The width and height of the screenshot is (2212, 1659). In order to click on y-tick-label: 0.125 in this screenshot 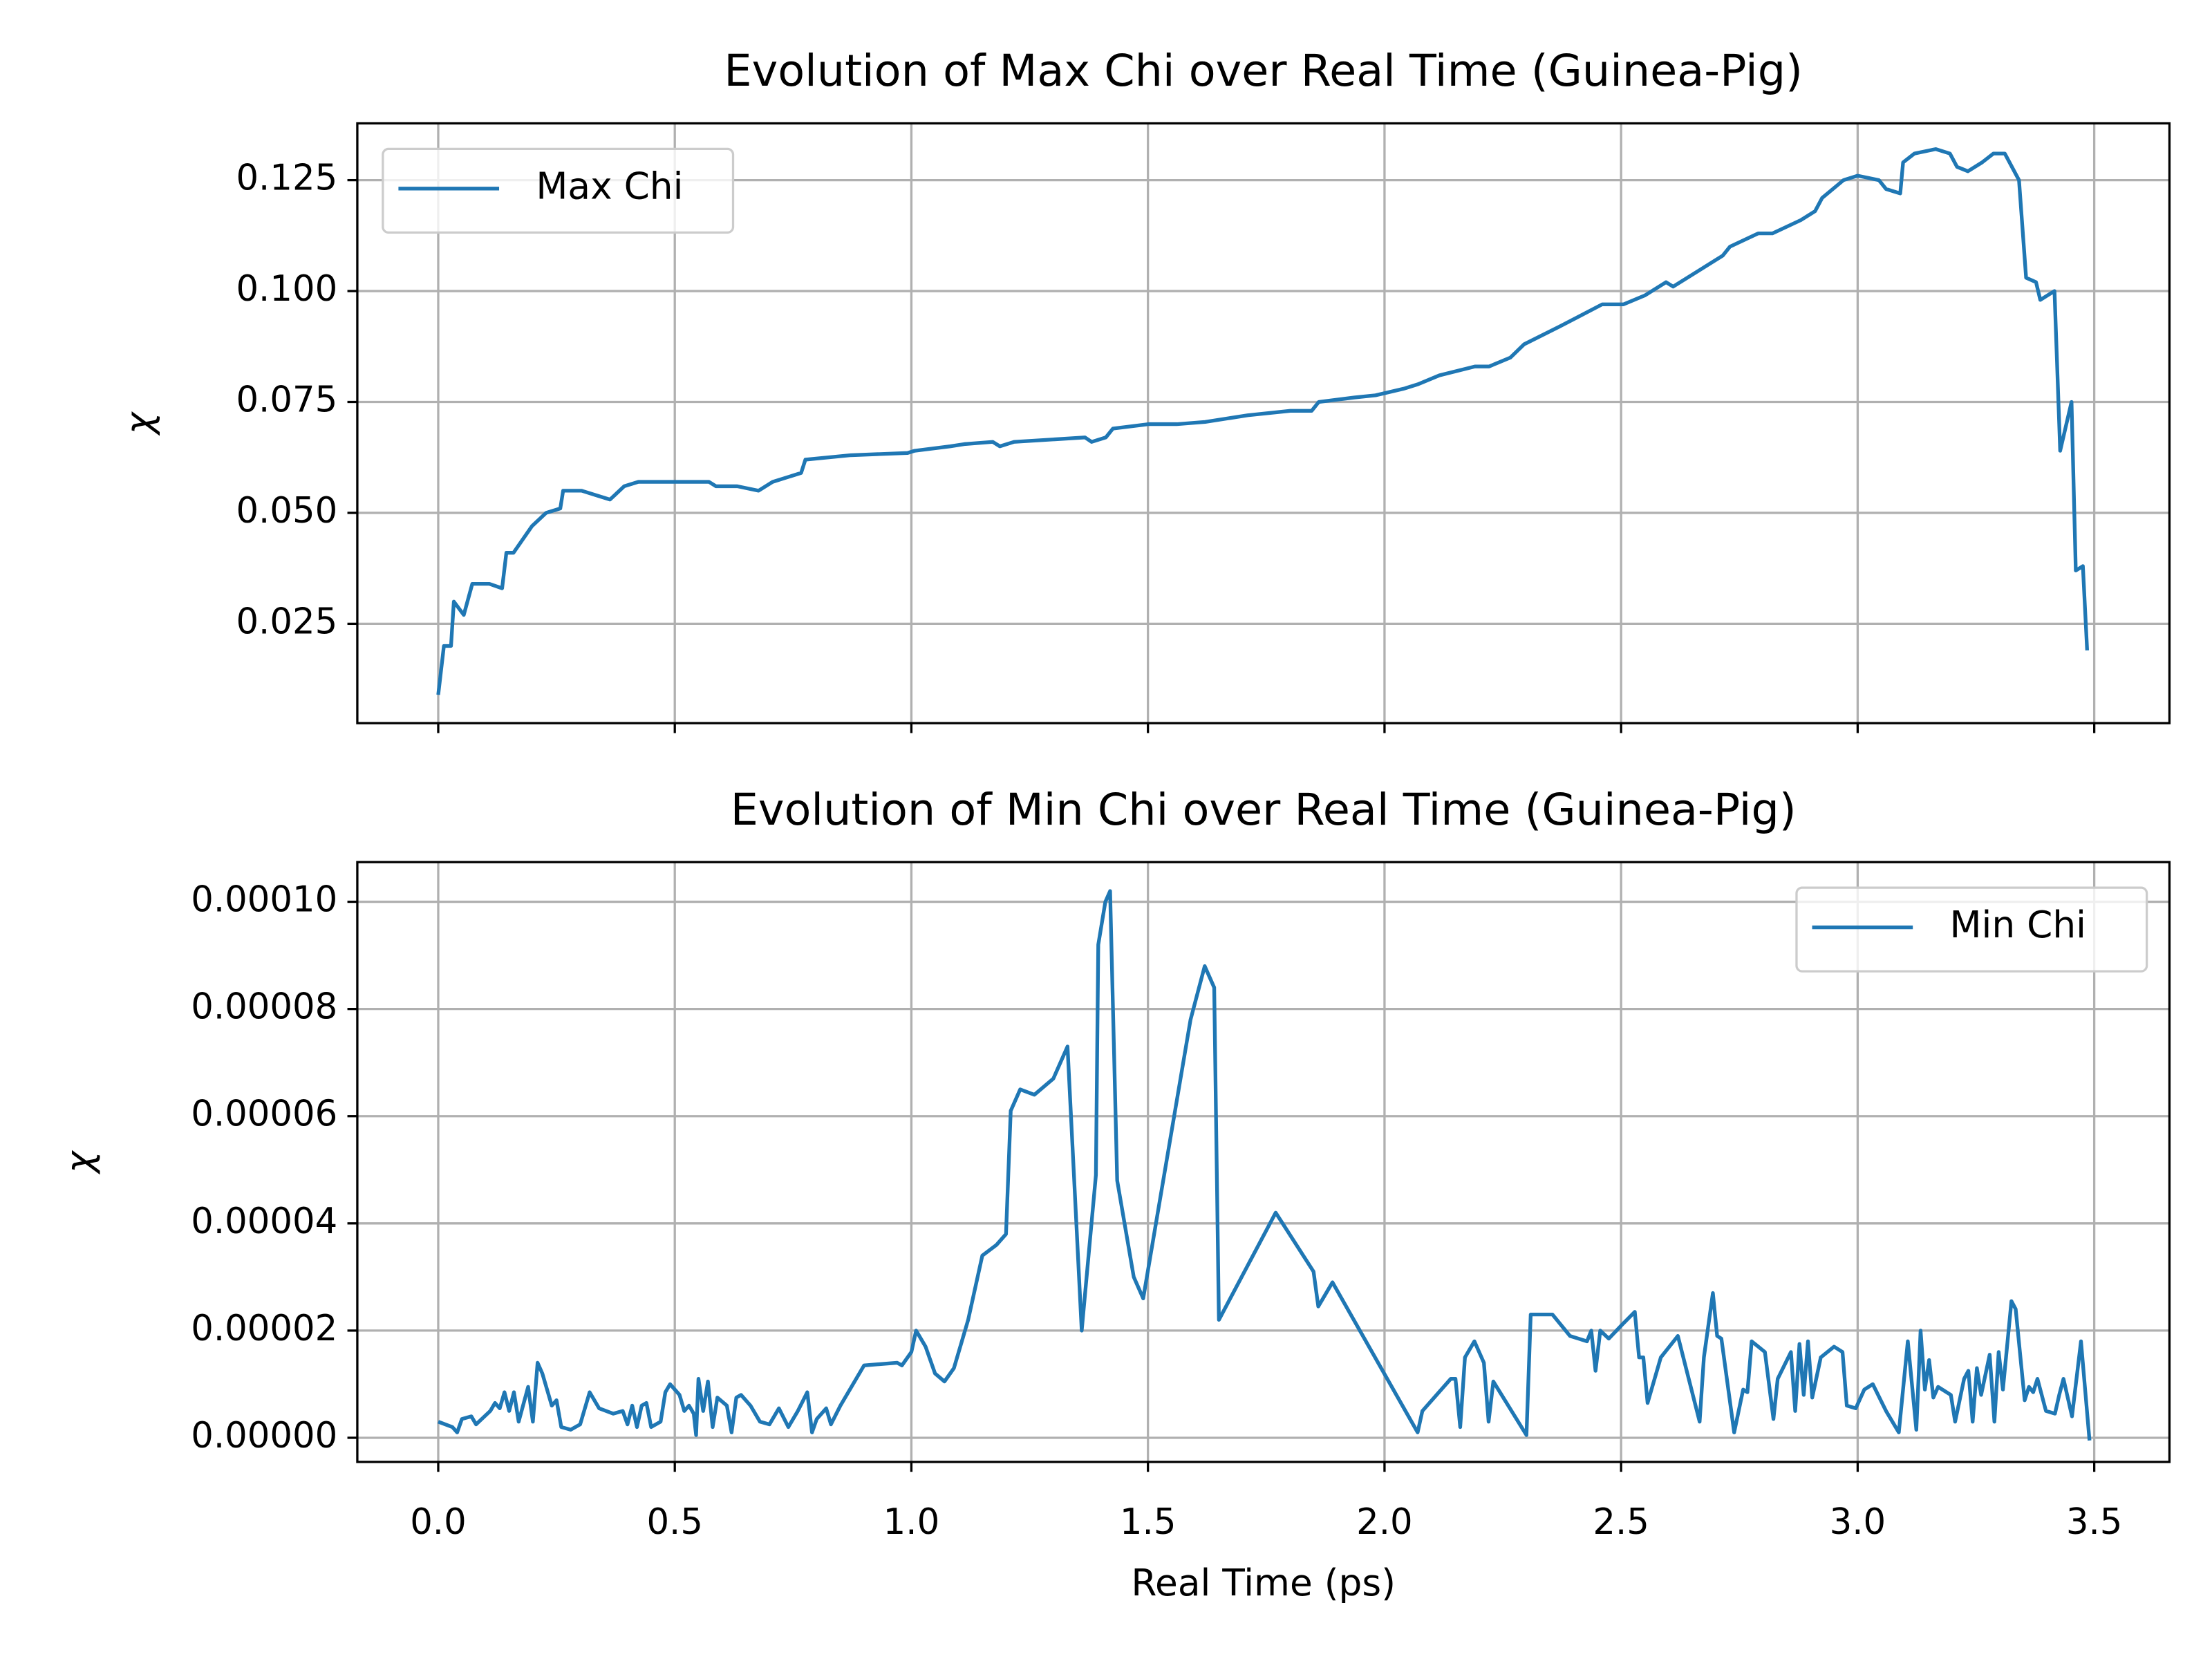, I will do `click(286, 178)`.